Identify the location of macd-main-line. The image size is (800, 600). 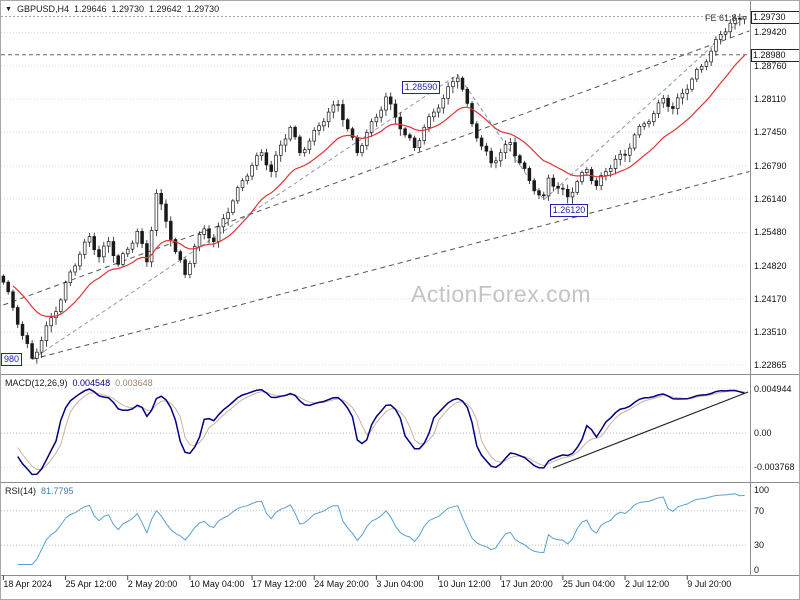
(381, 432).